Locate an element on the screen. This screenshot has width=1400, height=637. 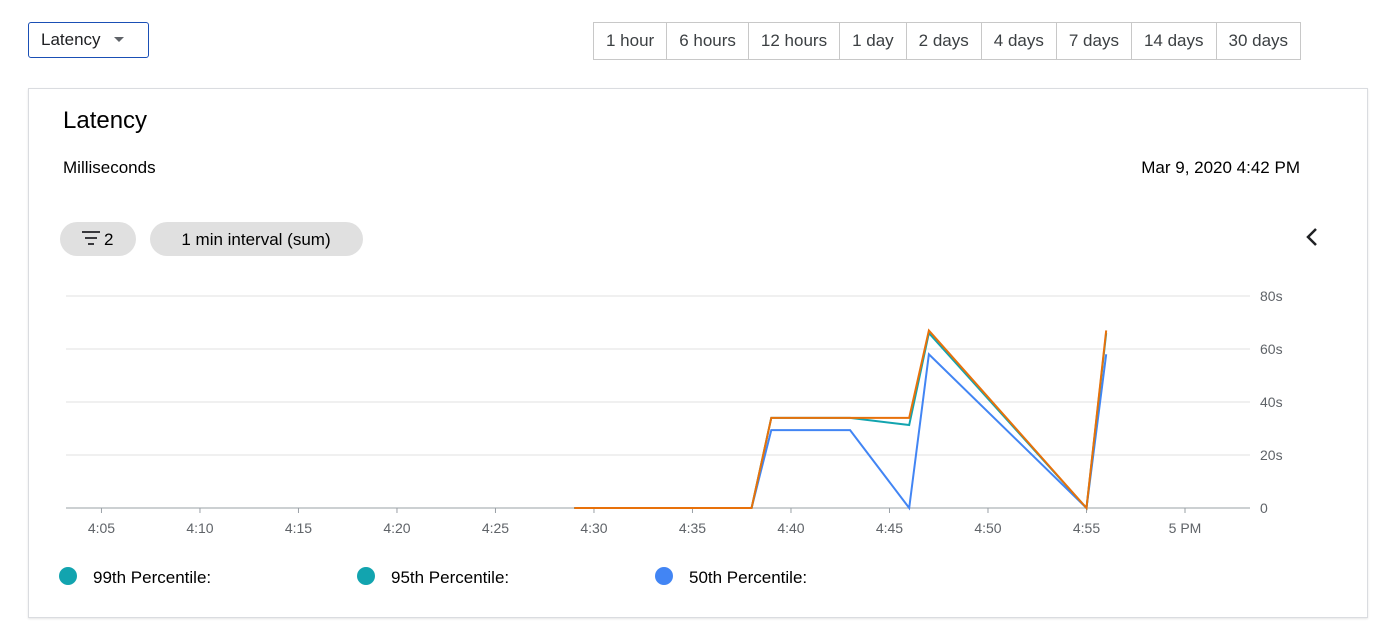
x-tick-label: 4:15 is located at coordinates (298, 528).